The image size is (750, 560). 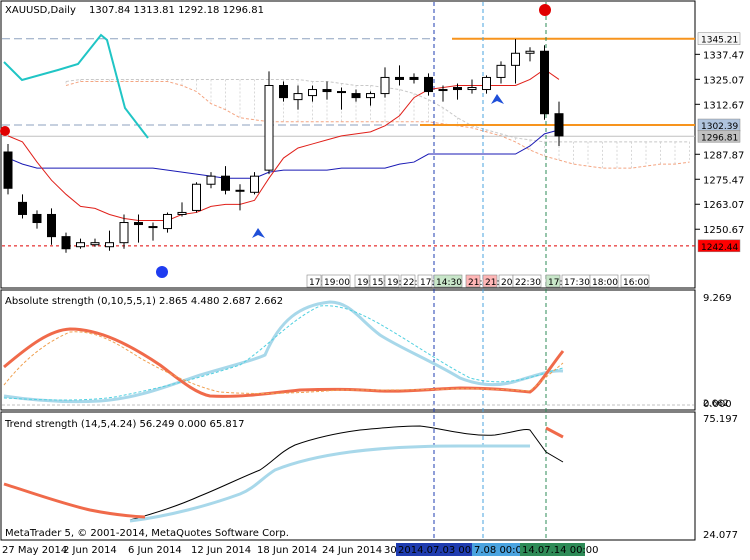 What do you see at coordinates (719, 41) in the screenshot?
I see `price-tag-label: 1345.21` at bounding box center [719, 41].